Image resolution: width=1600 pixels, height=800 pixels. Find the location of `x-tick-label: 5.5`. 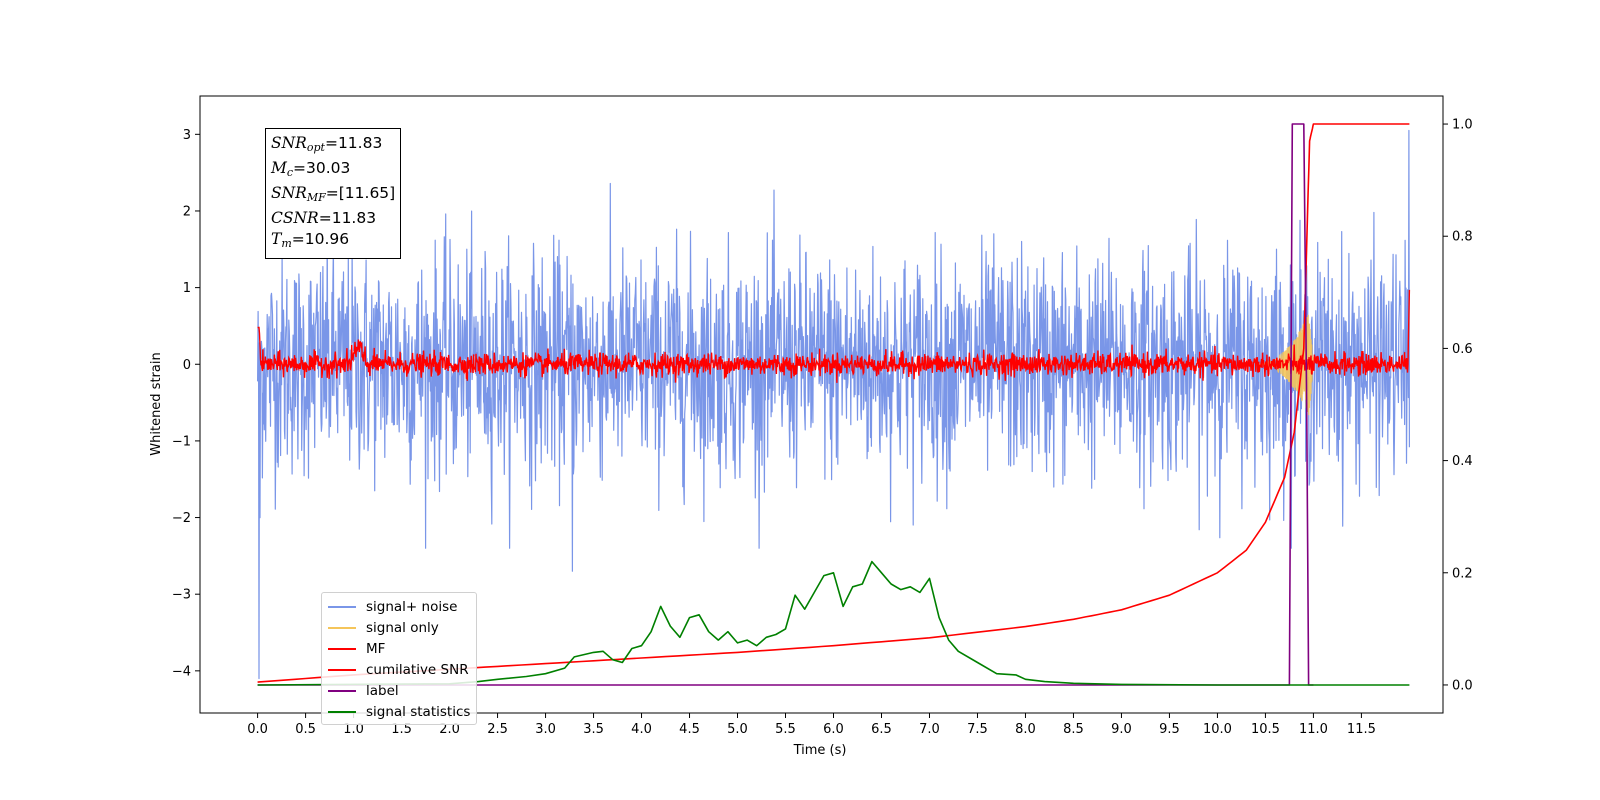

x-tick-label: 5.5 is located at coordinates (785, 729).